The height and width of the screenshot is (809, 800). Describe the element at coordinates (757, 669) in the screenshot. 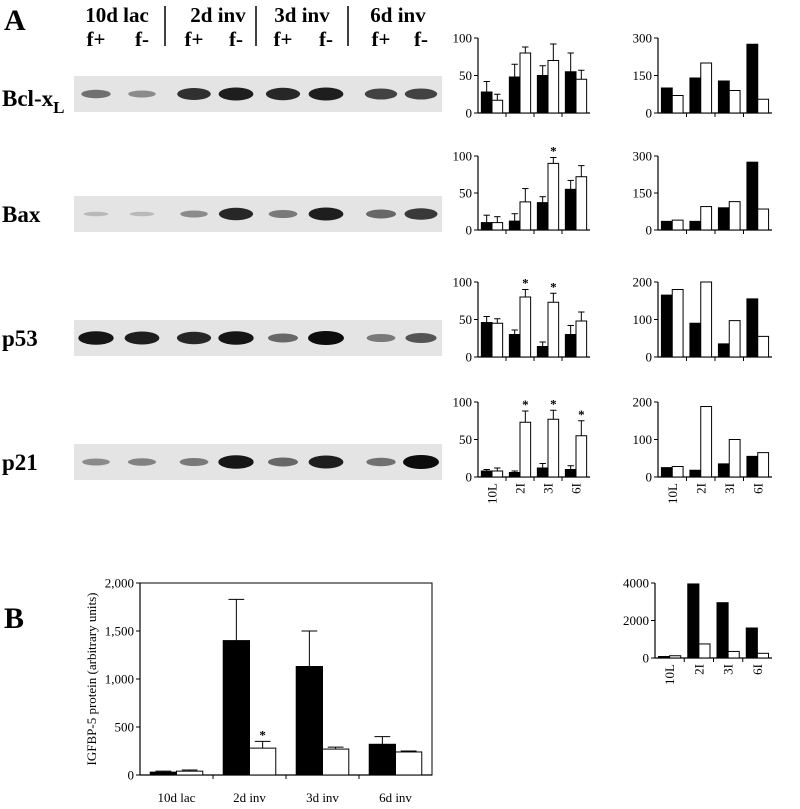

I see `x-tick-label: 6I` at that location.